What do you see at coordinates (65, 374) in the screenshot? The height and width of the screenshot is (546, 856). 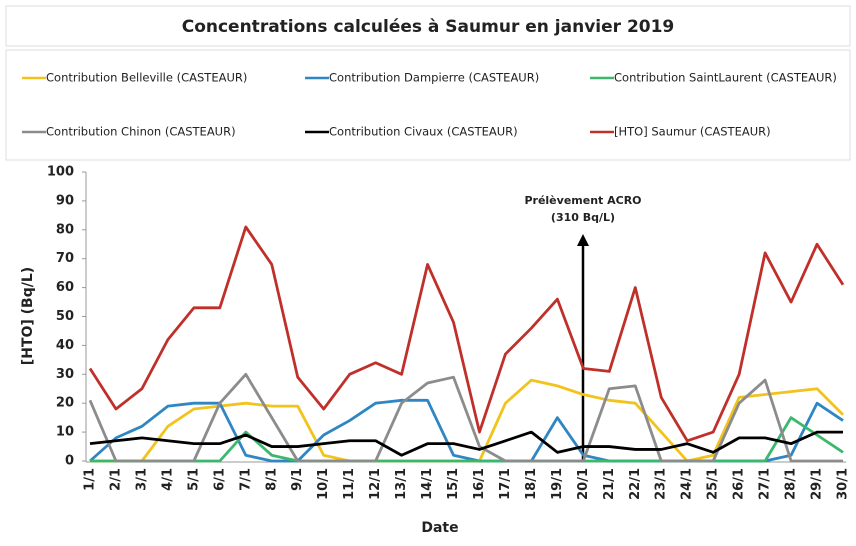 I see `y-tick-label: 30` at bounding box center [65, 374].